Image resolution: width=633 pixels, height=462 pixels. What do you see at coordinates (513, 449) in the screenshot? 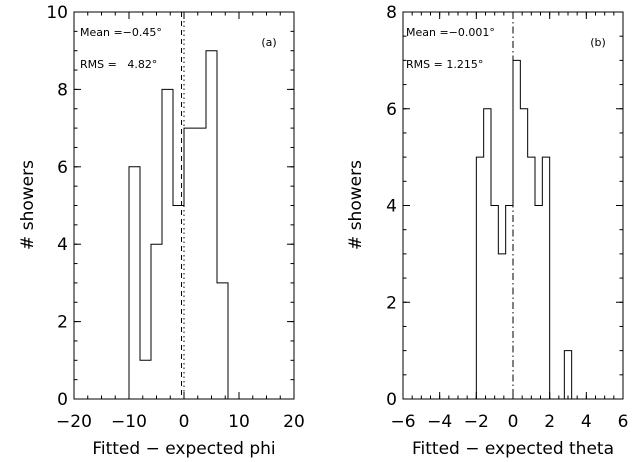
I see `x-axis-label: Fitted − expected theta` at bounding box center [513, 449].